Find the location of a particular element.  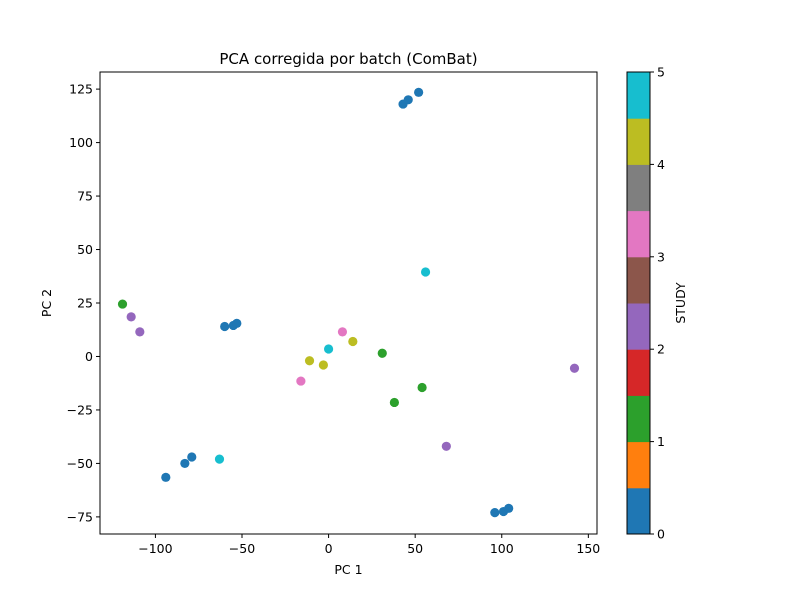

chart-title: PCA corregida por batch (ComBat) is located at coordinates (348, 59).